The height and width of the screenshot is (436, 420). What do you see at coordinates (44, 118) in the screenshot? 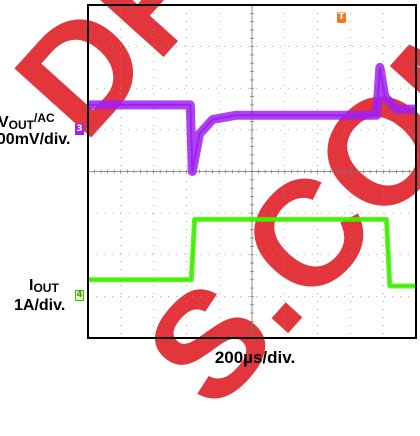
I see `vout-label-sup: /AC` at bounding box center [44, 118].